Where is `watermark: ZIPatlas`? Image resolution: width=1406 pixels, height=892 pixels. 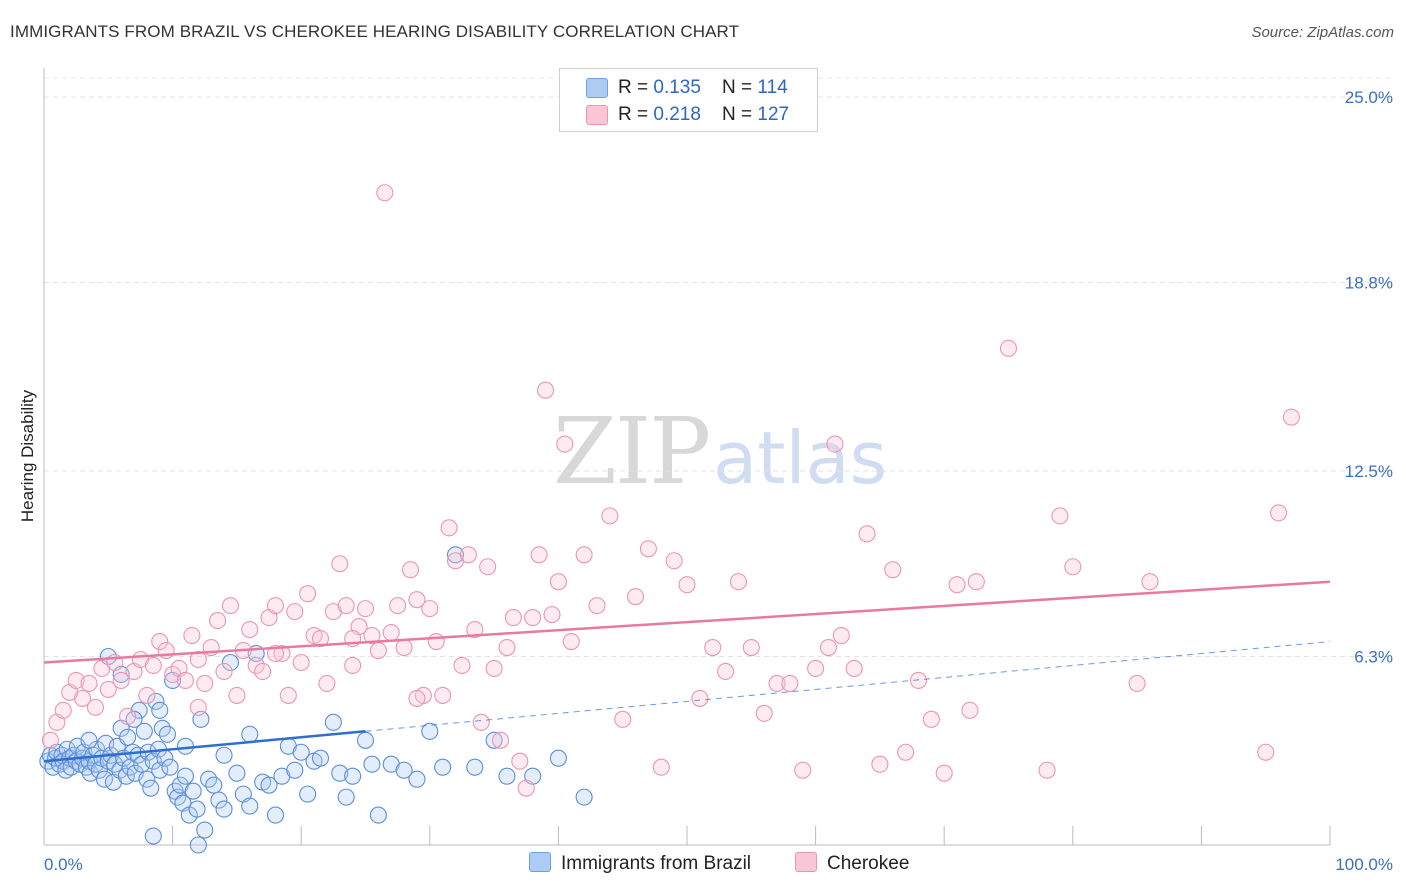
watermark: ZIPatlas is located at coordinates (720, 451).